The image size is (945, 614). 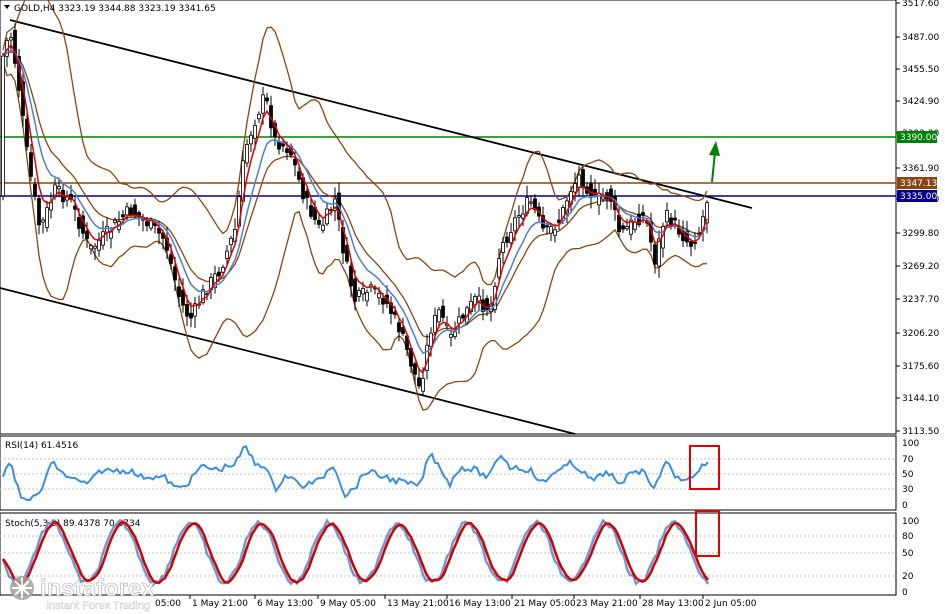 What do you see at coordinates (288, 361) in the screenshot?
I see `channel-lower-line` at bounding box center [288, 361].